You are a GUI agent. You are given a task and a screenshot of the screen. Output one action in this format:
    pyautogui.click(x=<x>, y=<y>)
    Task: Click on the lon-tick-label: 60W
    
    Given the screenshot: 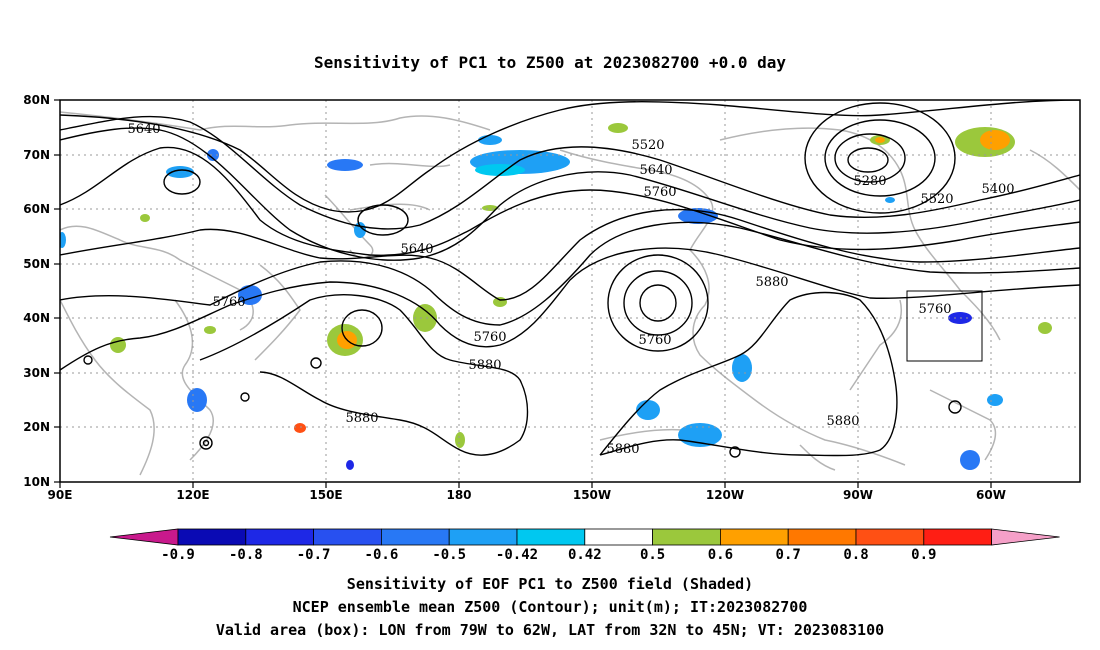 What is the action you would take?
    pyautogui.click(x=991, y=495)
    